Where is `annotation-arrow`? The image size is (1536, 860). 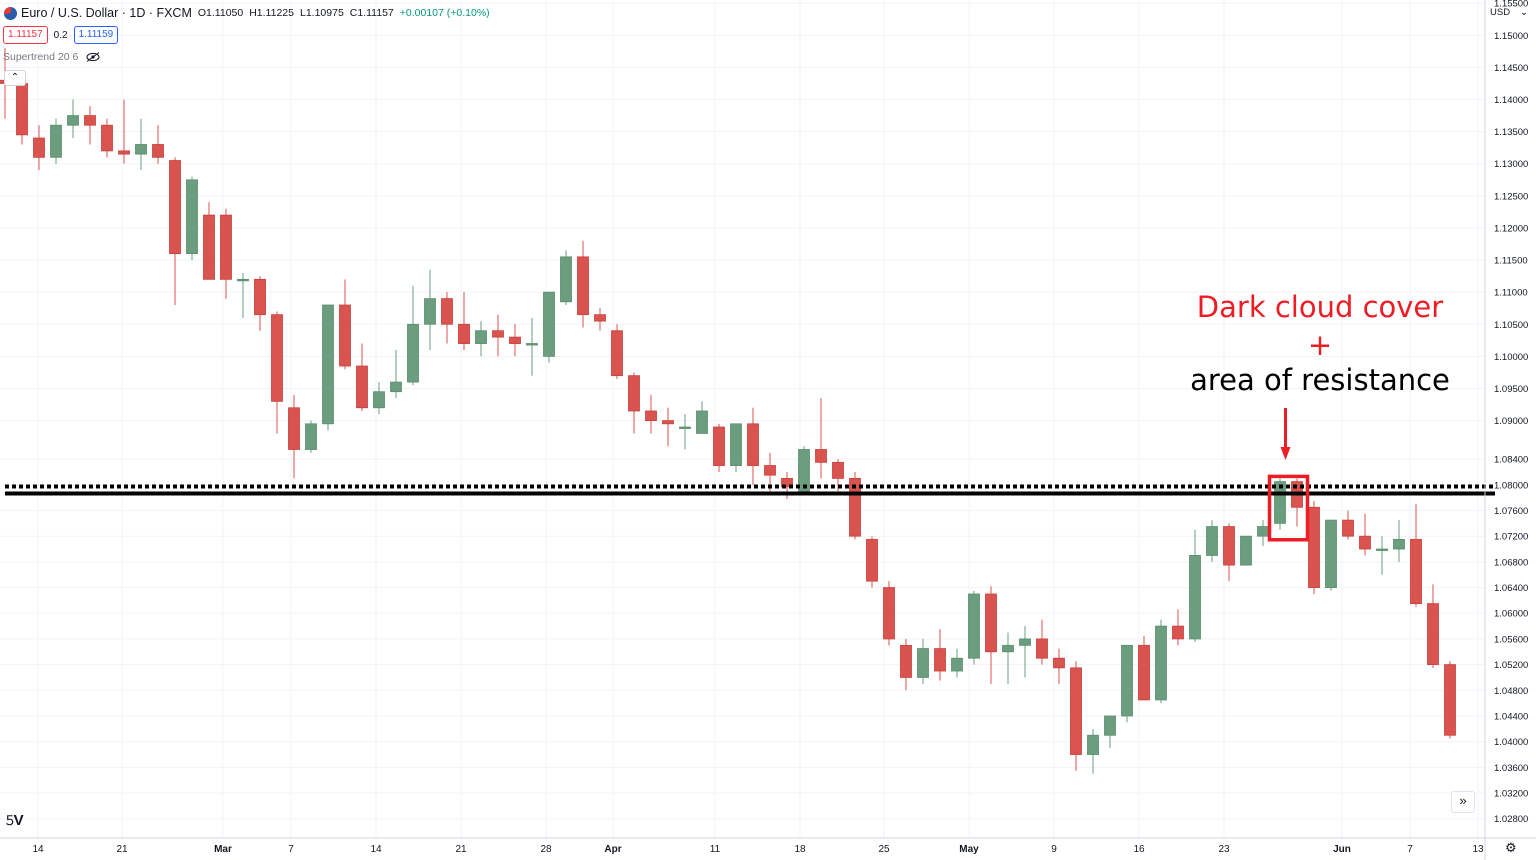
annotation-arrow is located at coordinates (1285, 434).